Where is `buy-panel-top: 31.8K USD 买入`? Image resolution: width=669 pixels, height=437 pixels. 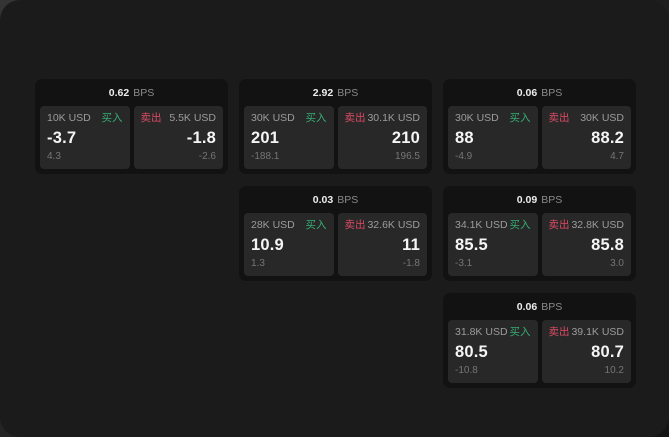 buy-panel-top: 31.8K USD 买入 is located at coordinates (493, 332).